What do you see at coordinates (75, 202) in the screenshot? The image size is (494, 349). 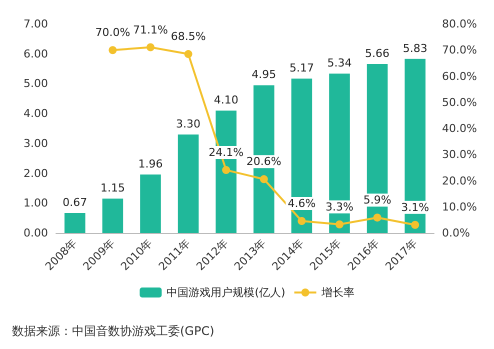 I see `data-label: 0.67` at bounding box center [75, 202].